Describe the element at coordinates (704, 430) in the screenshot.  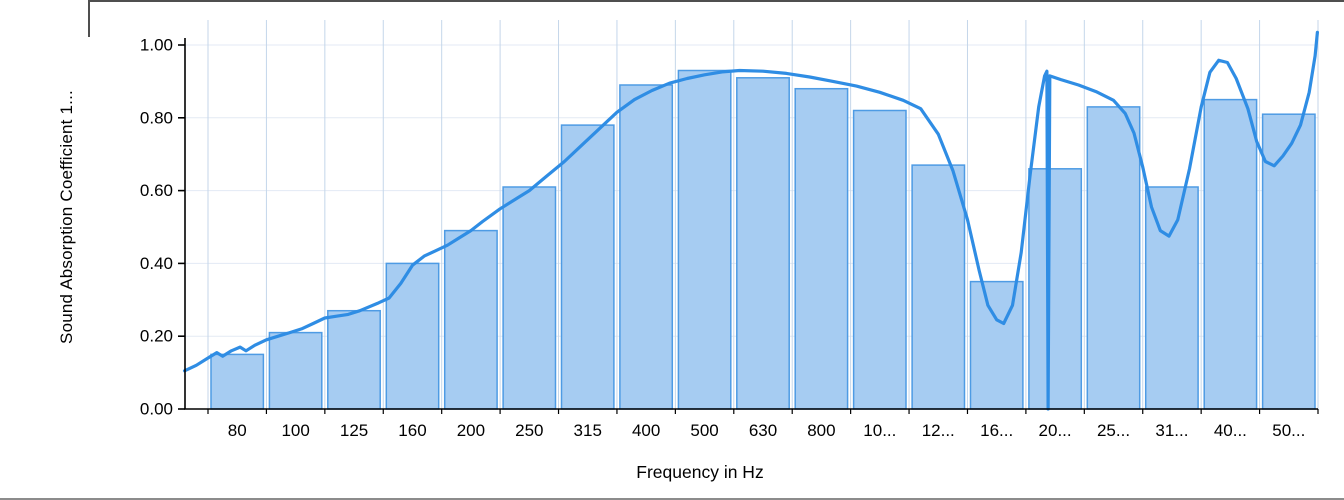
I see `x-tick-label: 500` at that location.